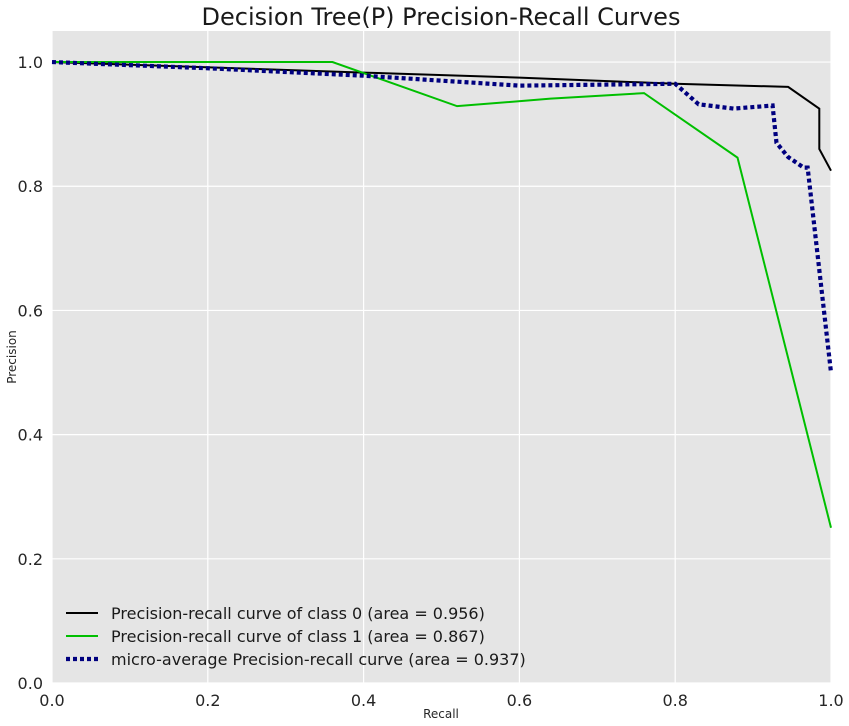 This screenshot has height=726, width=849. What do you see at coordinates (674, 700) in the screenshot?
I see `x-tick-label: 0.8` at bounding box center [674, 700].